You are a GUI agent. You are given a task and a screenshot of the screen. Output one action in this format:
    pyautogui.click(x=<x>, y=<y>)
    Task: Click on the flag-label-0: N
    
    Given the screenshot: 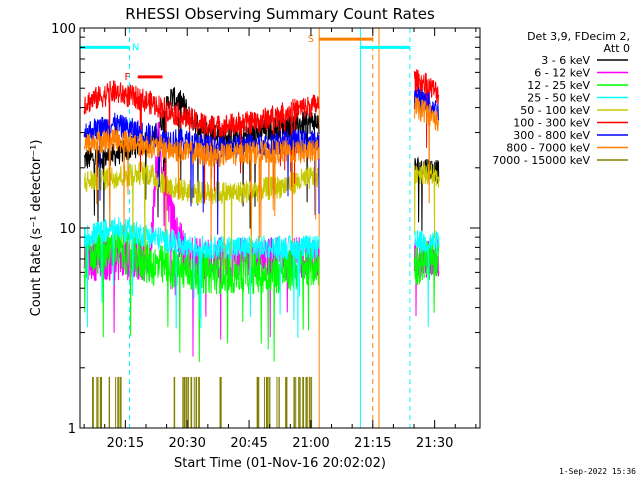 What is the action you would take?
    pyautogui.click(x=135, y=47)
    